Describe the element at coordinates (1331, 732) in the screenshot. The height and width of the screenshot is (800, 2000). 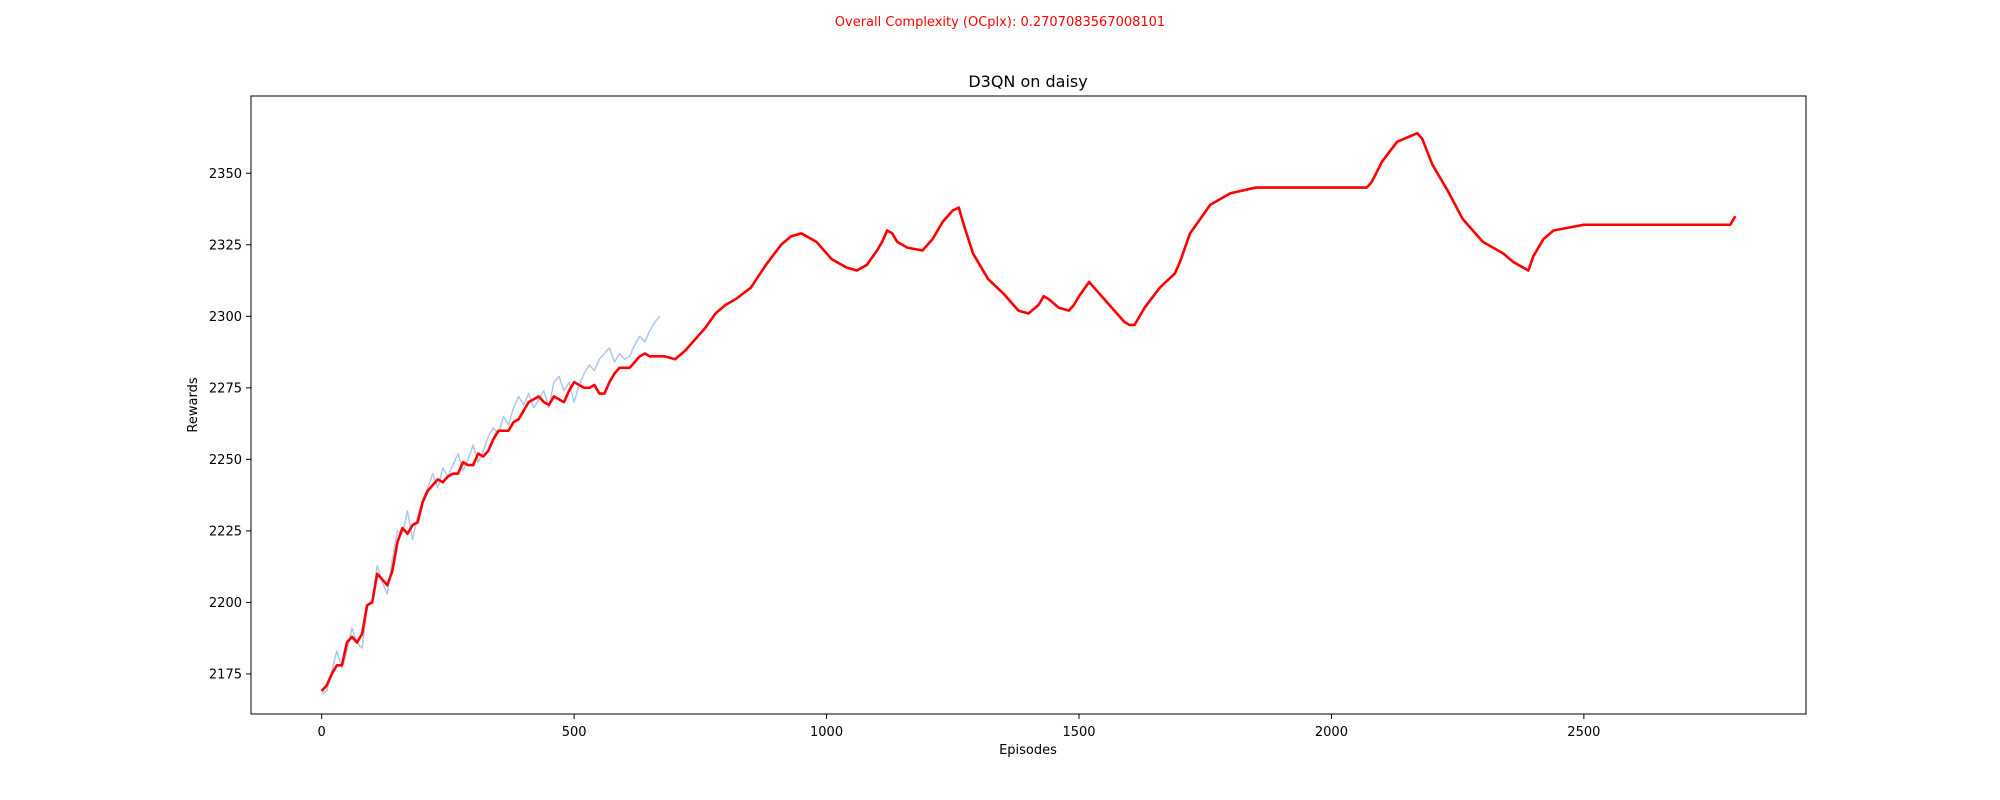
I see `x-tick-label: 2000` at that location.